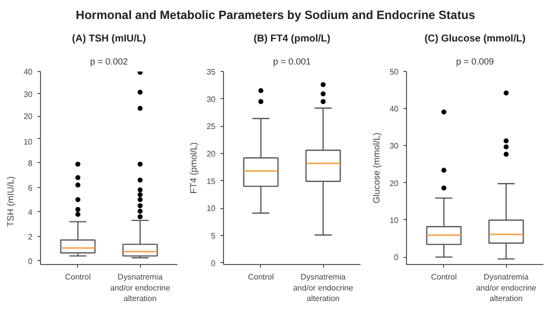  I want to click on y-tick-label: 50, so click(395, 72).